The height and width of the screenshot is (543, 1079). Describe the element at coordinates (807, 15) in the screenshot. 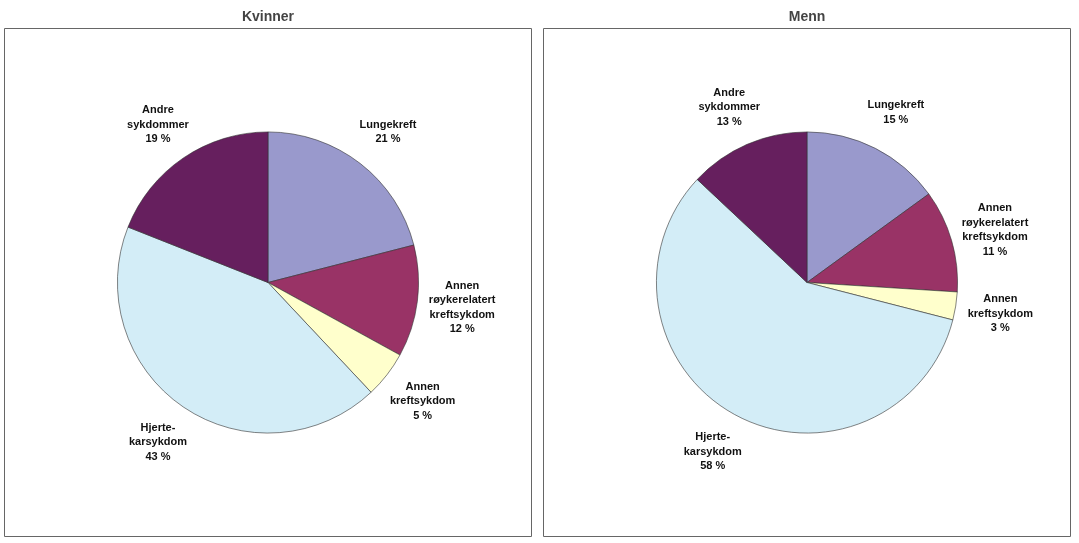

I see `chart-title: Menn` at that location.